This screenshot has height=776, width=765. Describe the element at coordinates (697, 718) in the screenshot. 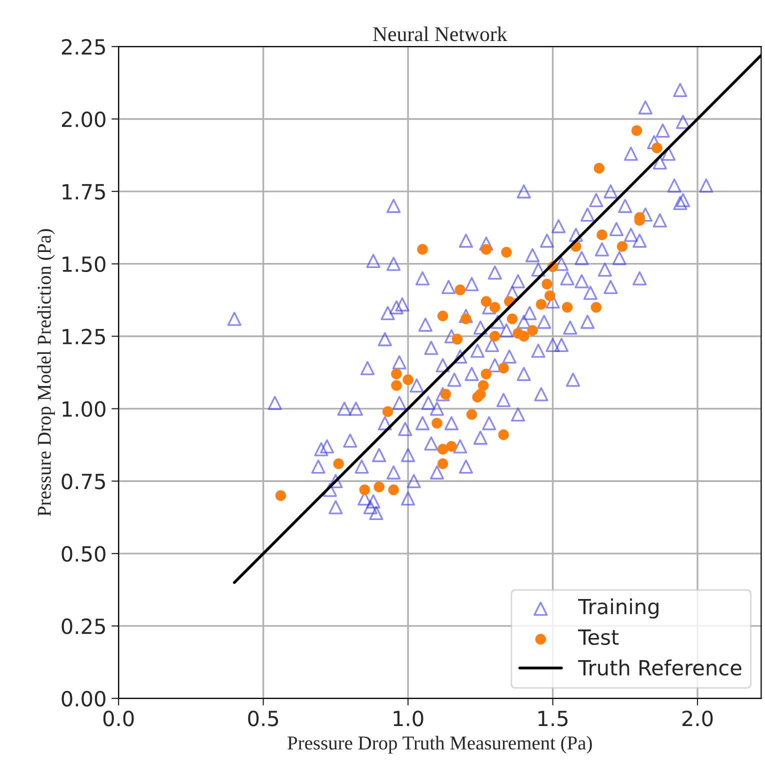

I see `x-tick-label: 2.0` at that location.